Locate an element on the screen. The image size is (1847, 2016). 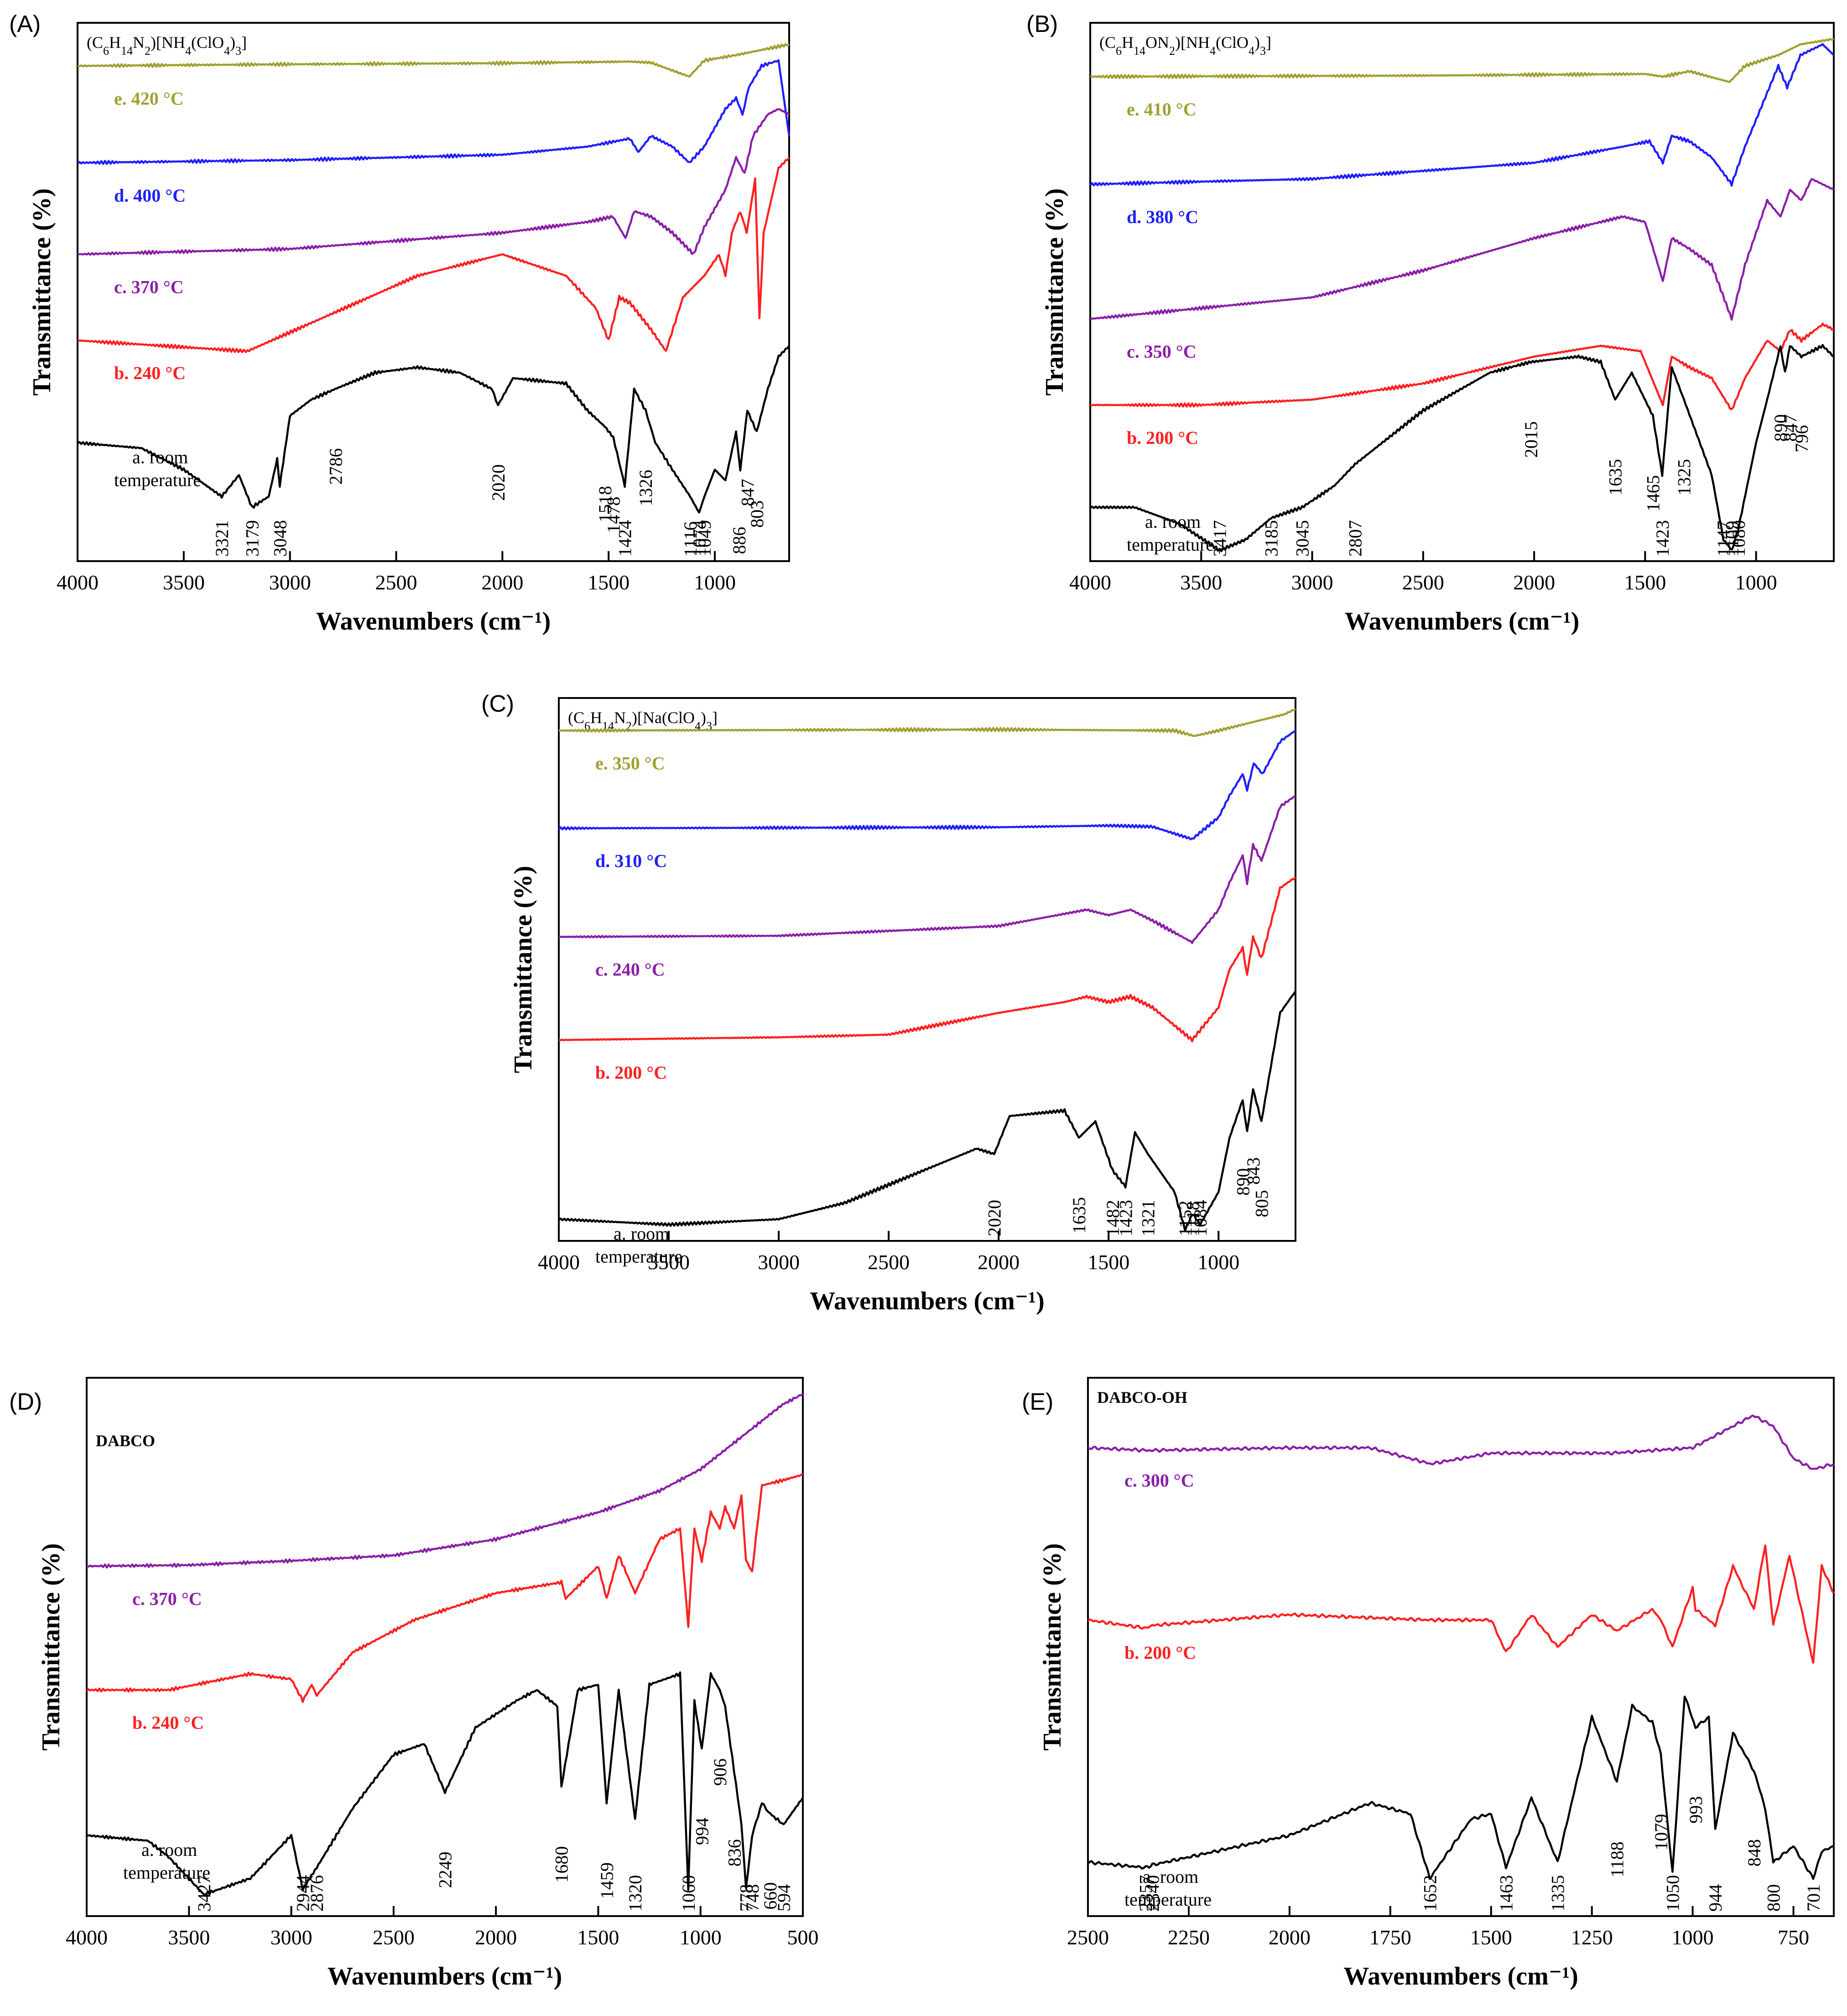
peak-label: 1116 is located at coordinates (690, 539).